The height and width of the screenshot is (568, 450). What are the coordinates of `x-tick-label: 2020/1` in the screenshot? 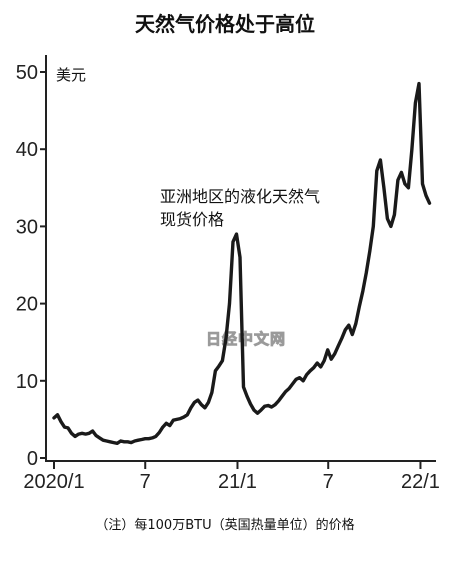 It's located at (53, 482).